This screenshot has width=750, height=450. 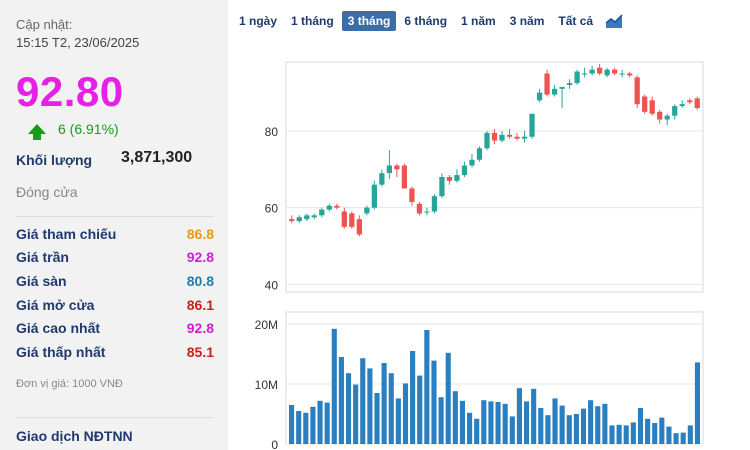 What do you see at coordinates (478, 21) in the screenshot?
I see `tab-1-year: 1 năm` at bounding box center [478, 21].